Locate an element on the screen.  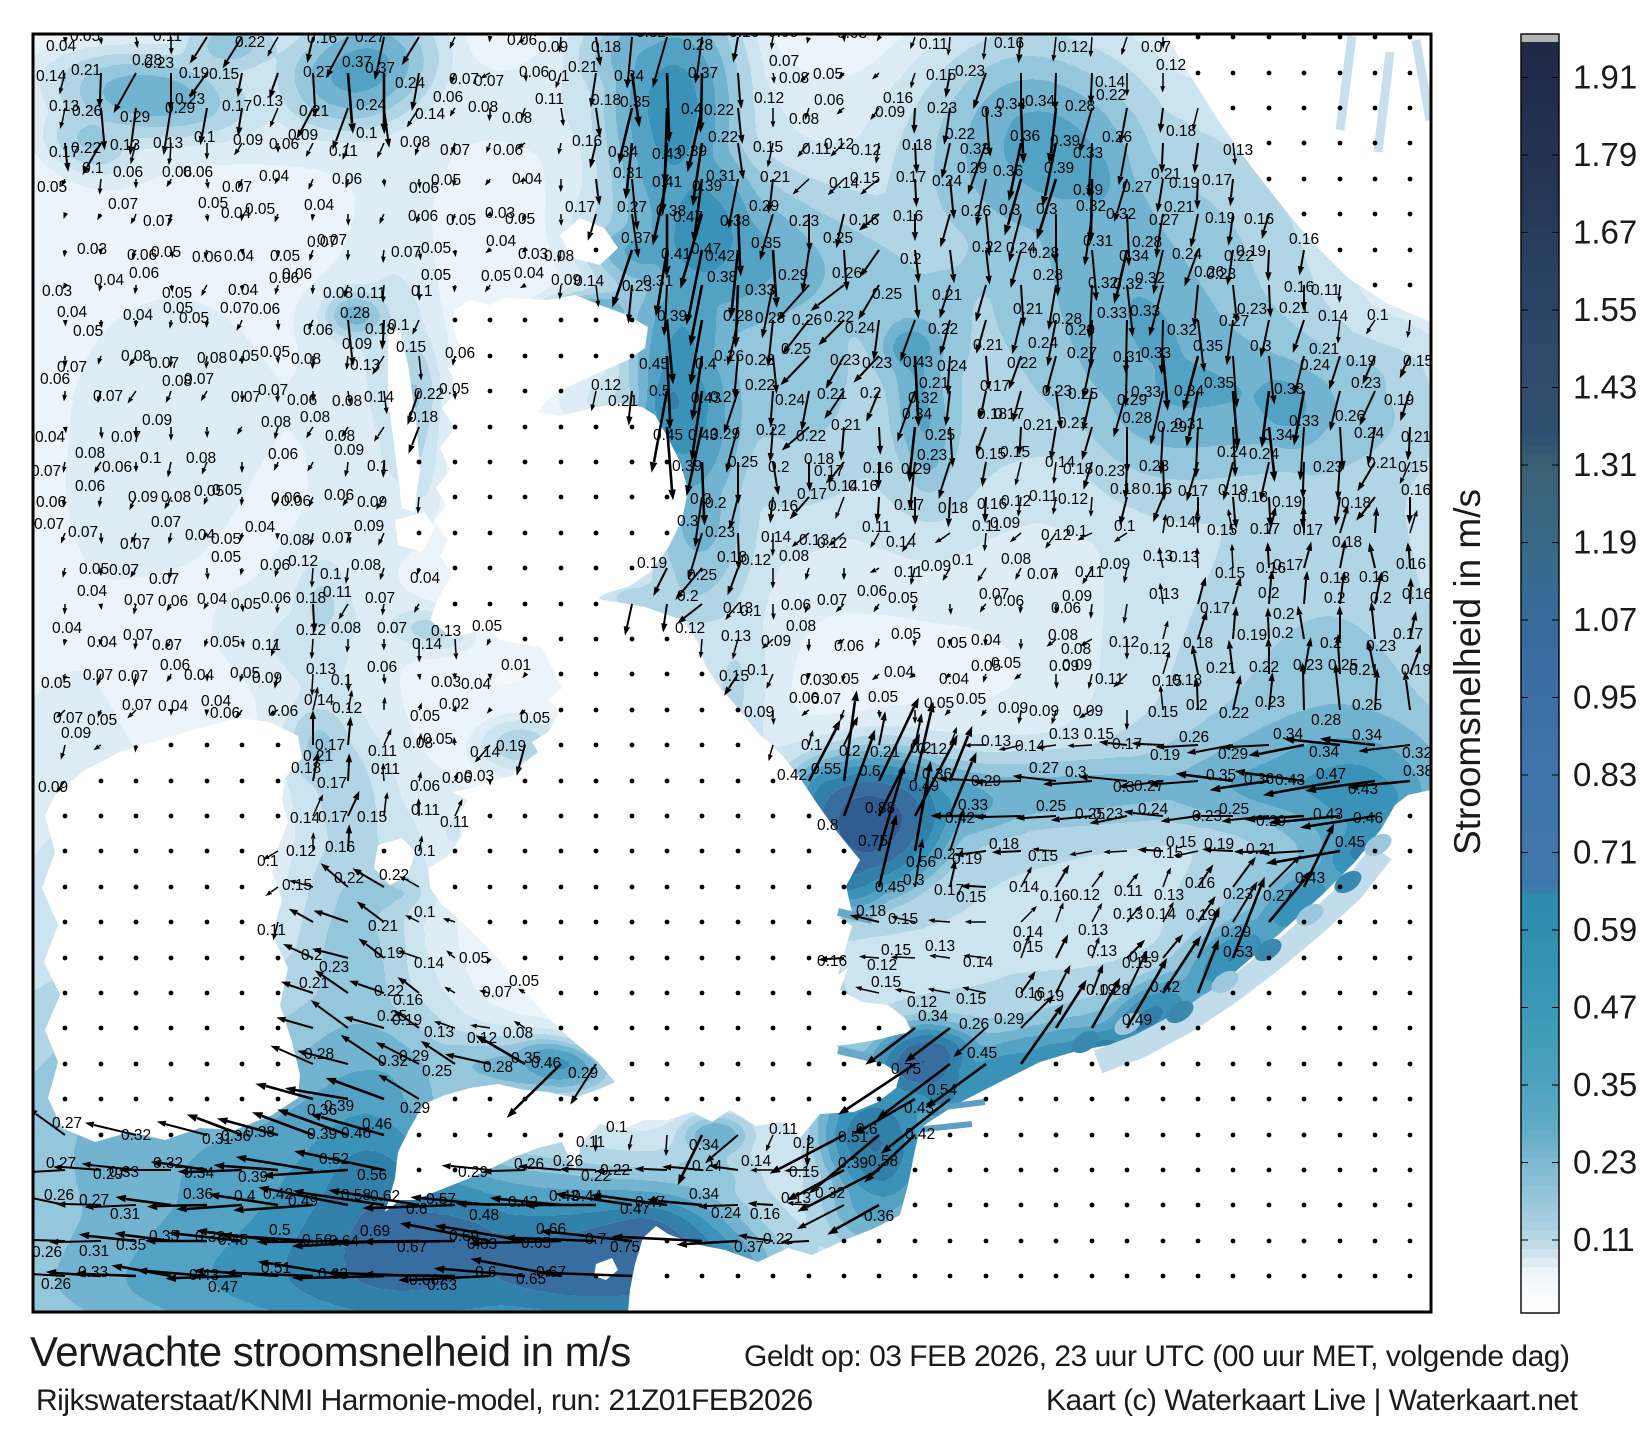
svg-text: 0.37 is located at coordinates (636, 238).